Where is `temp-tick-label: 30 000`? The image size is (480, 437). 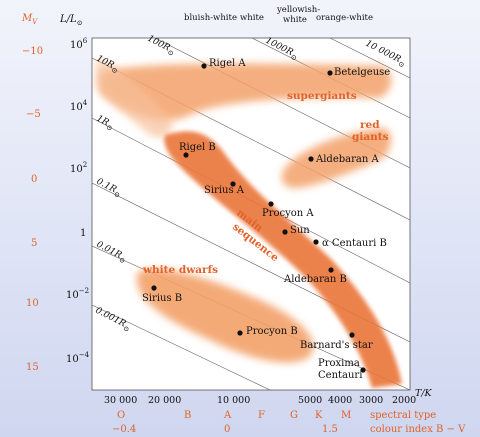 temp-tick-label: 30 000 is located at coordinates (120, 400).